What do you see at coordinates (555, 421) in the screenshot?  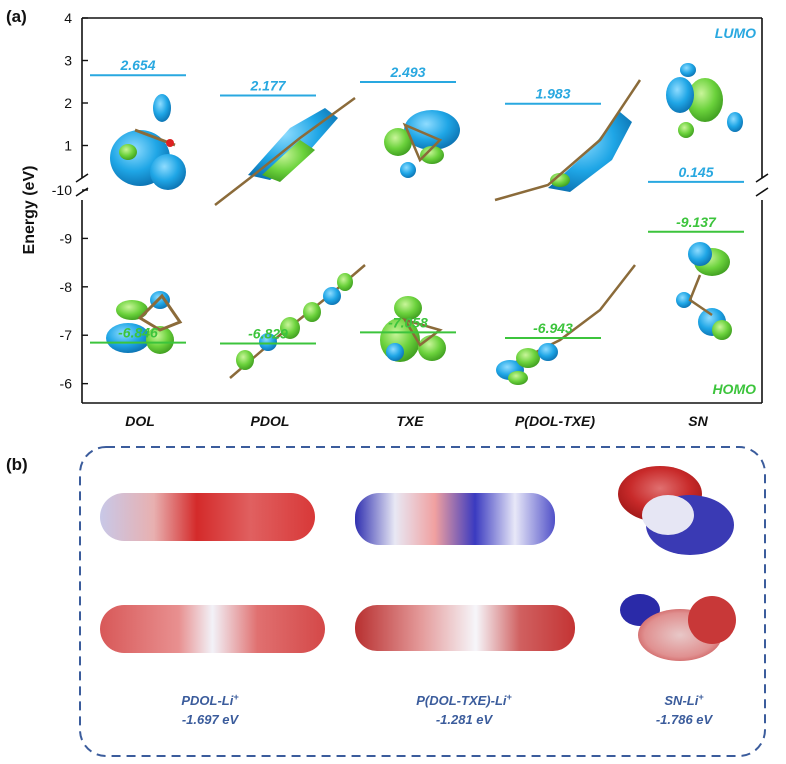 I see `x-tick-label: P(DOL-TXE)` at bounding box center [555, 421].